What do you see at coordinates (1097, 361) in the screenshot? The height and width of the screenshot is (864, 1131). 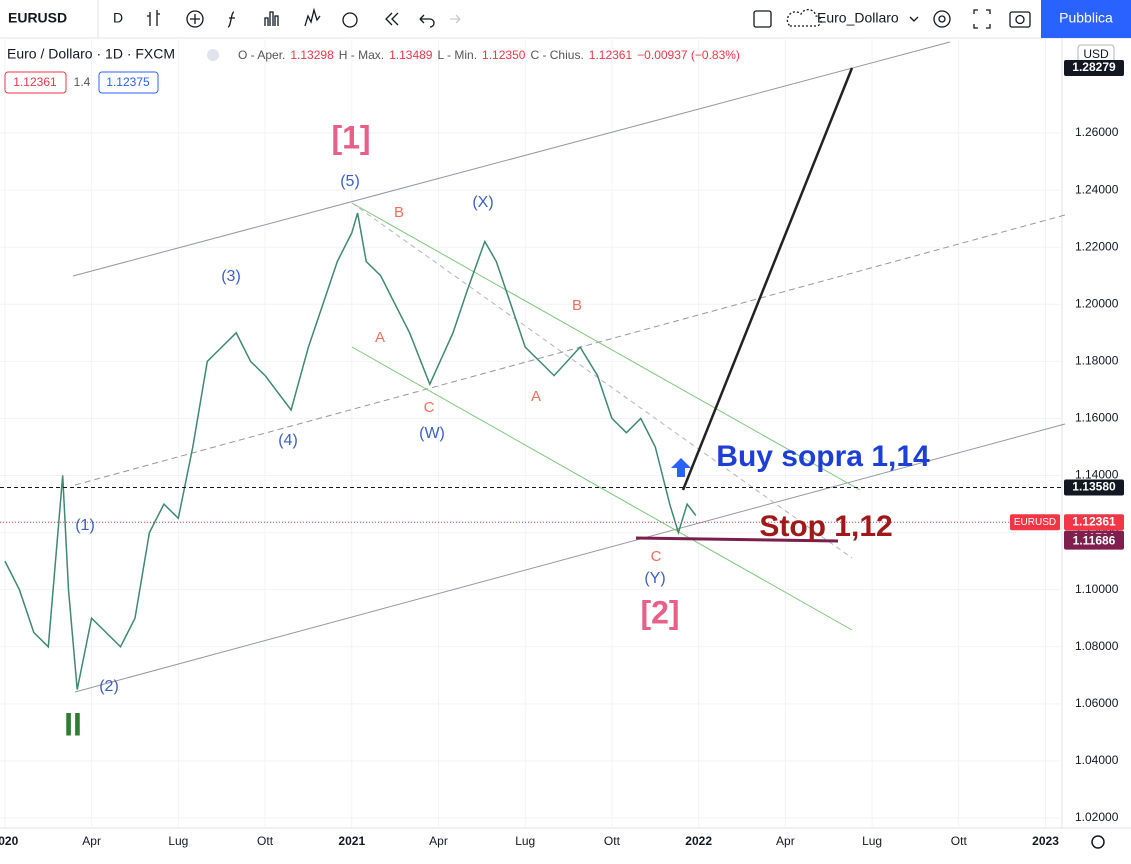 I see `y-tick-label: 1.18000` at bounding box center [1097, 361].